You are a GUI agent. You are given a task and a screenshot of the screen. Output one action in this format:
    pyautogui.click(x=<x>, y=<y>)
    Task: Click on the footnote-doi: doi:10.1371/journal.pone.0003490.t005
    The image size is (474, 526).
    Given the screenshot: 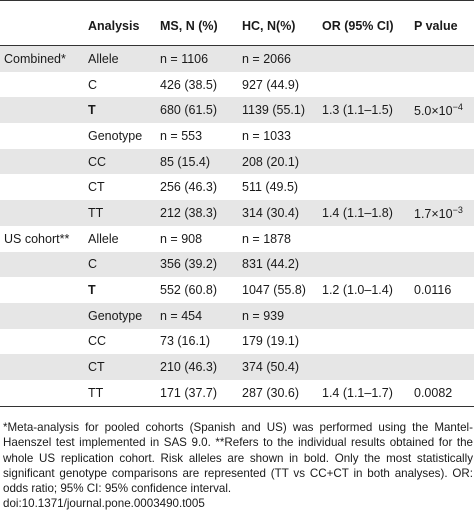 What is the action you would take?
    pyautogui.click(x=104, y=504)
    